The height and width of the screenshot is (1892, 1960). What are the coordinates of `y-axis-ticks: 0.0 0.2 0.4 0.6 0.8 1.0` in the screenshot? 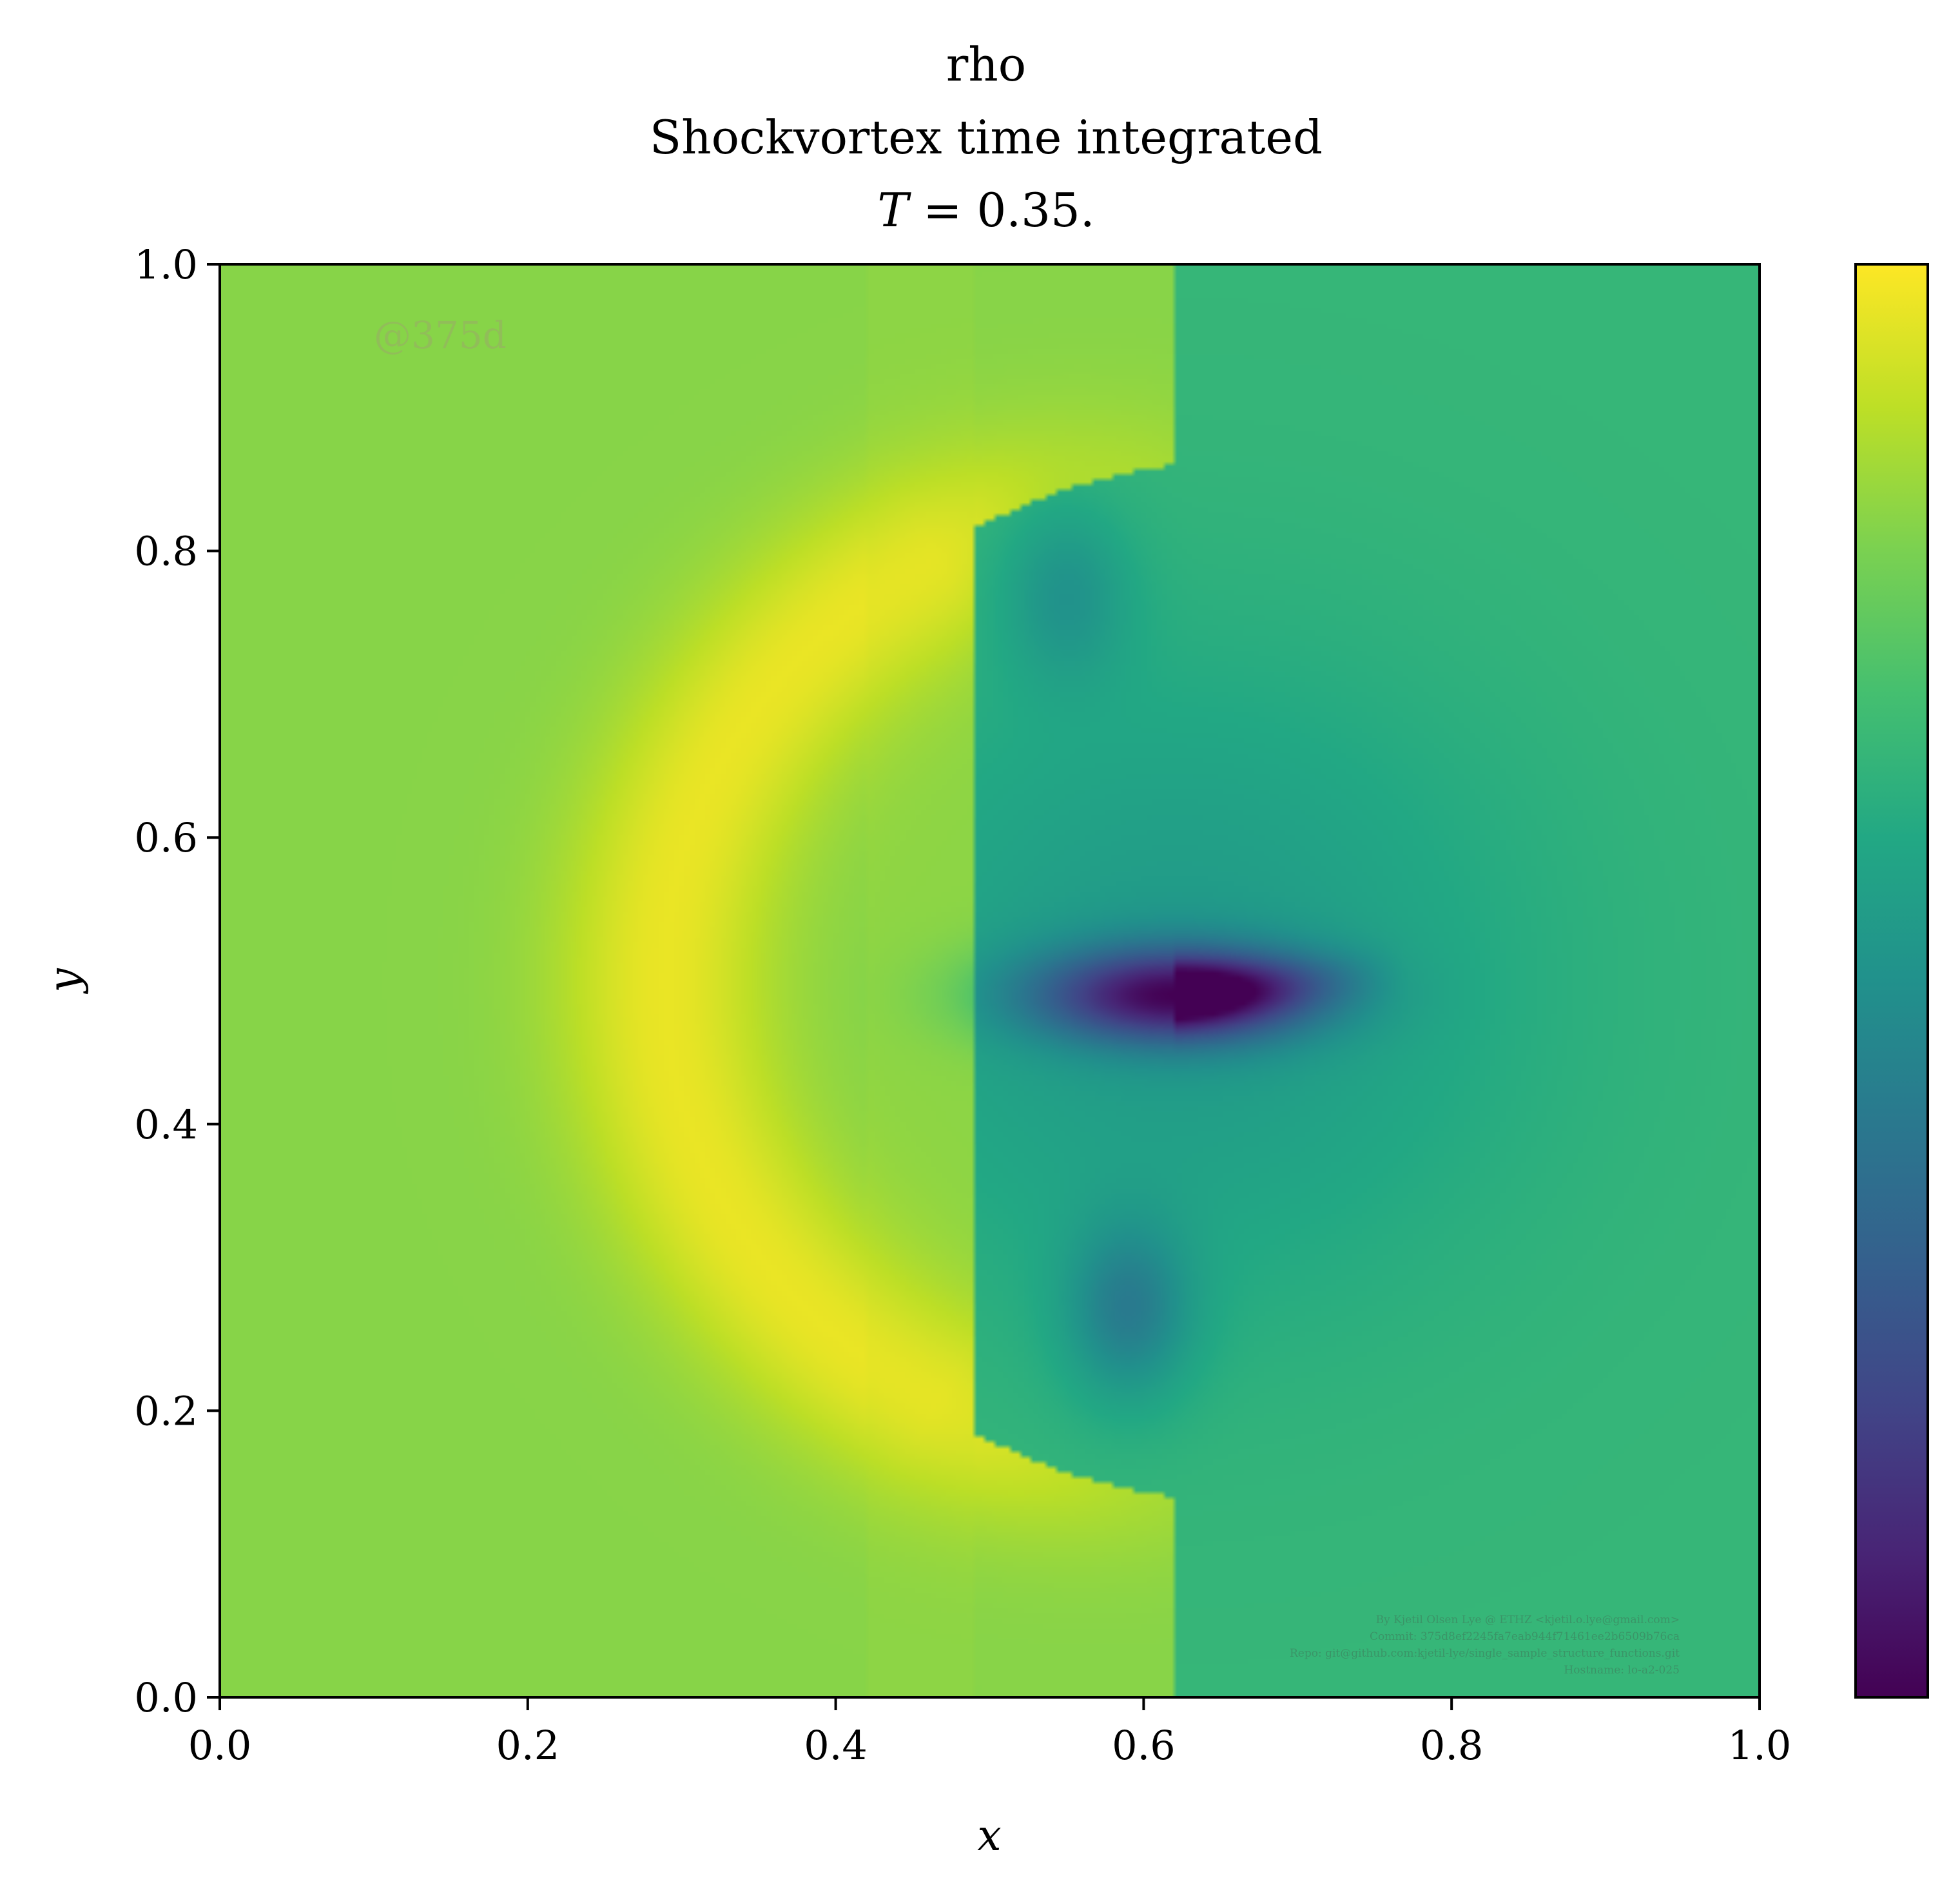 It's located at (177, 981).